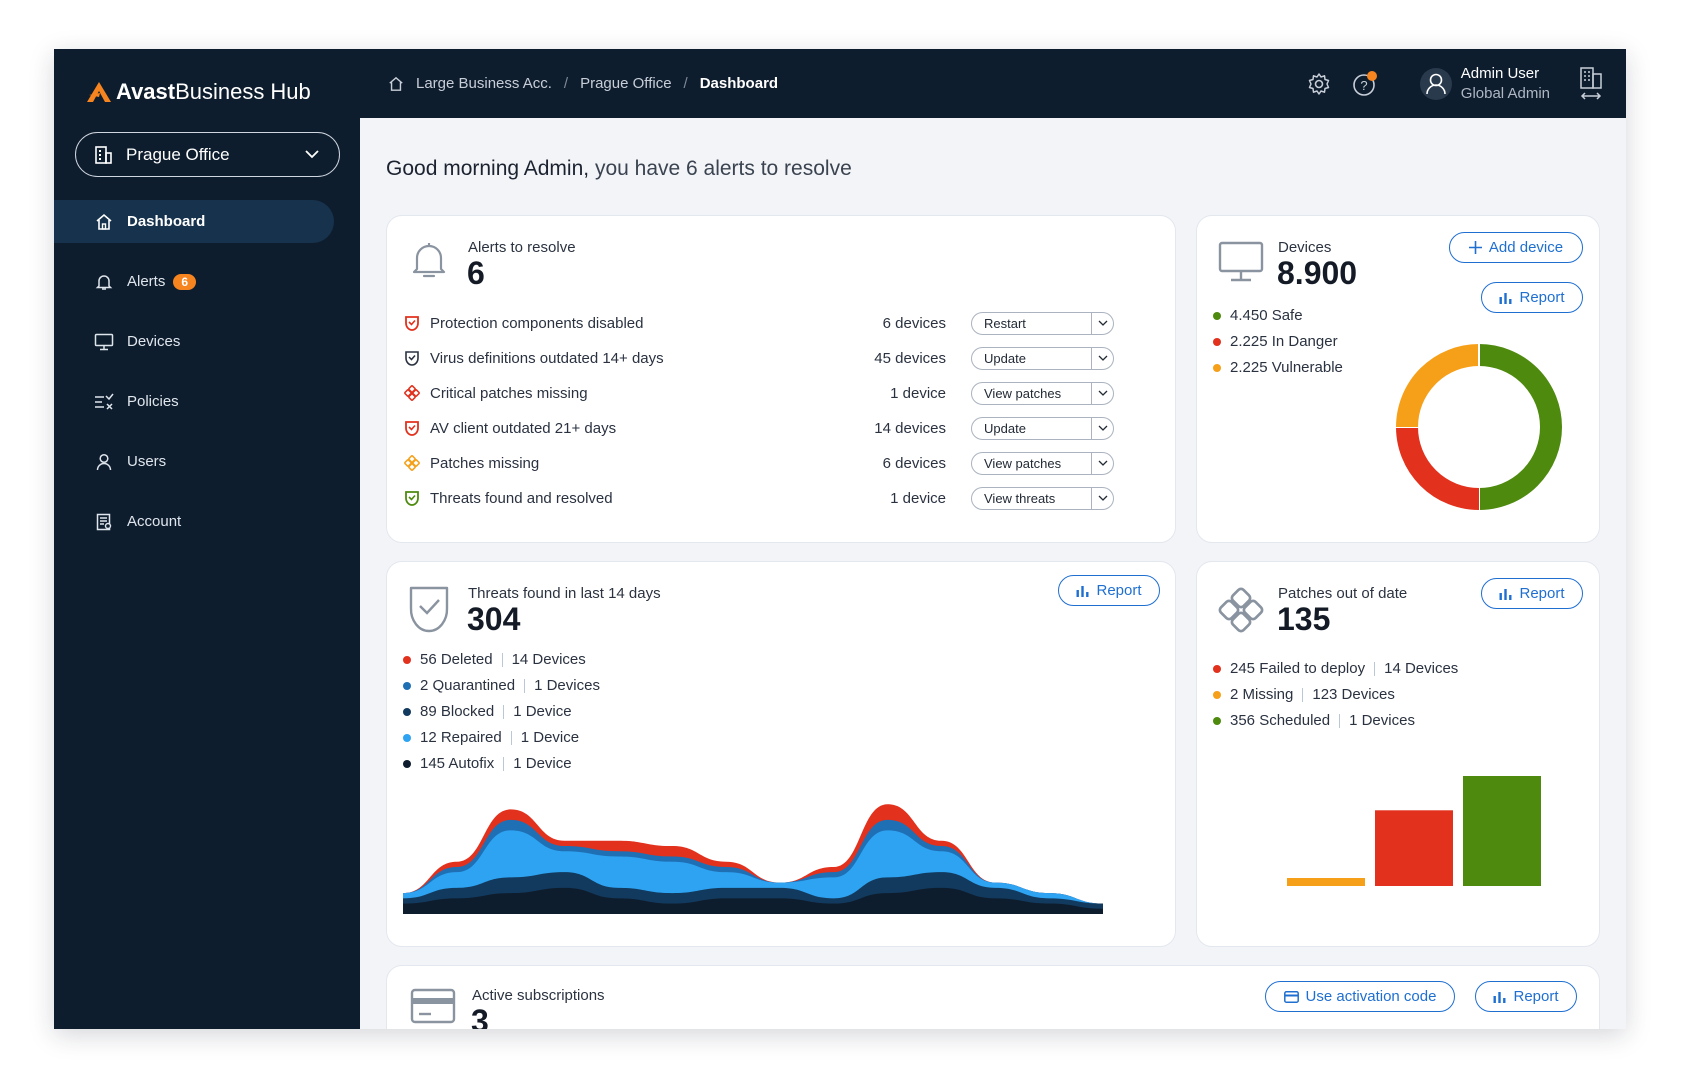  I want to click on legend-quarantined: 2 Quarantined 1 Devices, so click(501, 685).